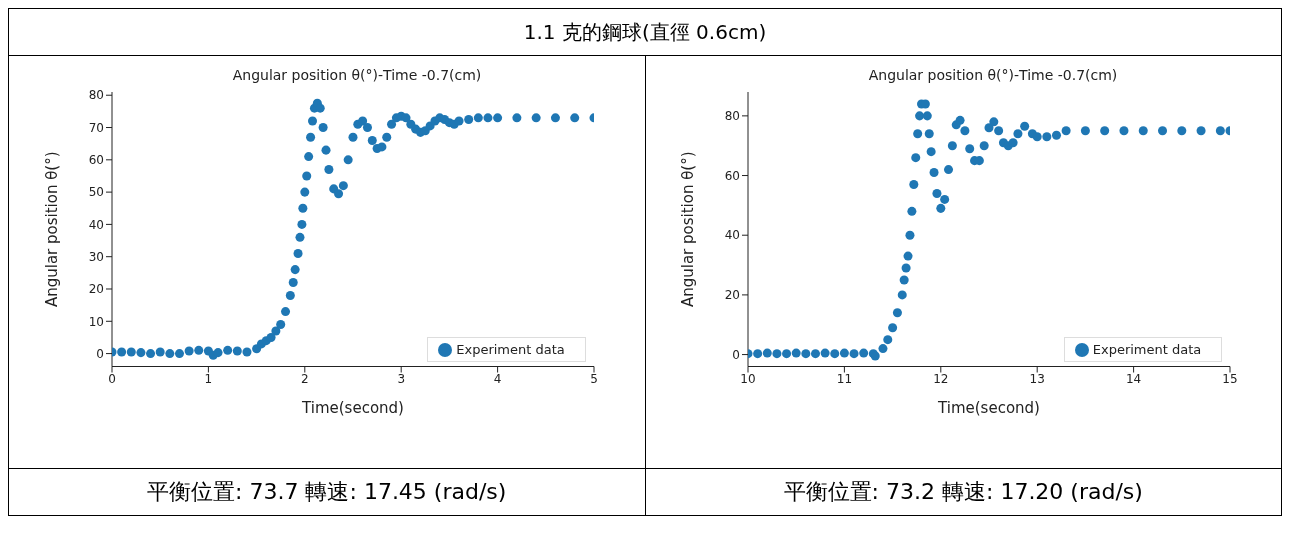  I want to click on x-tick-label: 5, so click(593, 379).